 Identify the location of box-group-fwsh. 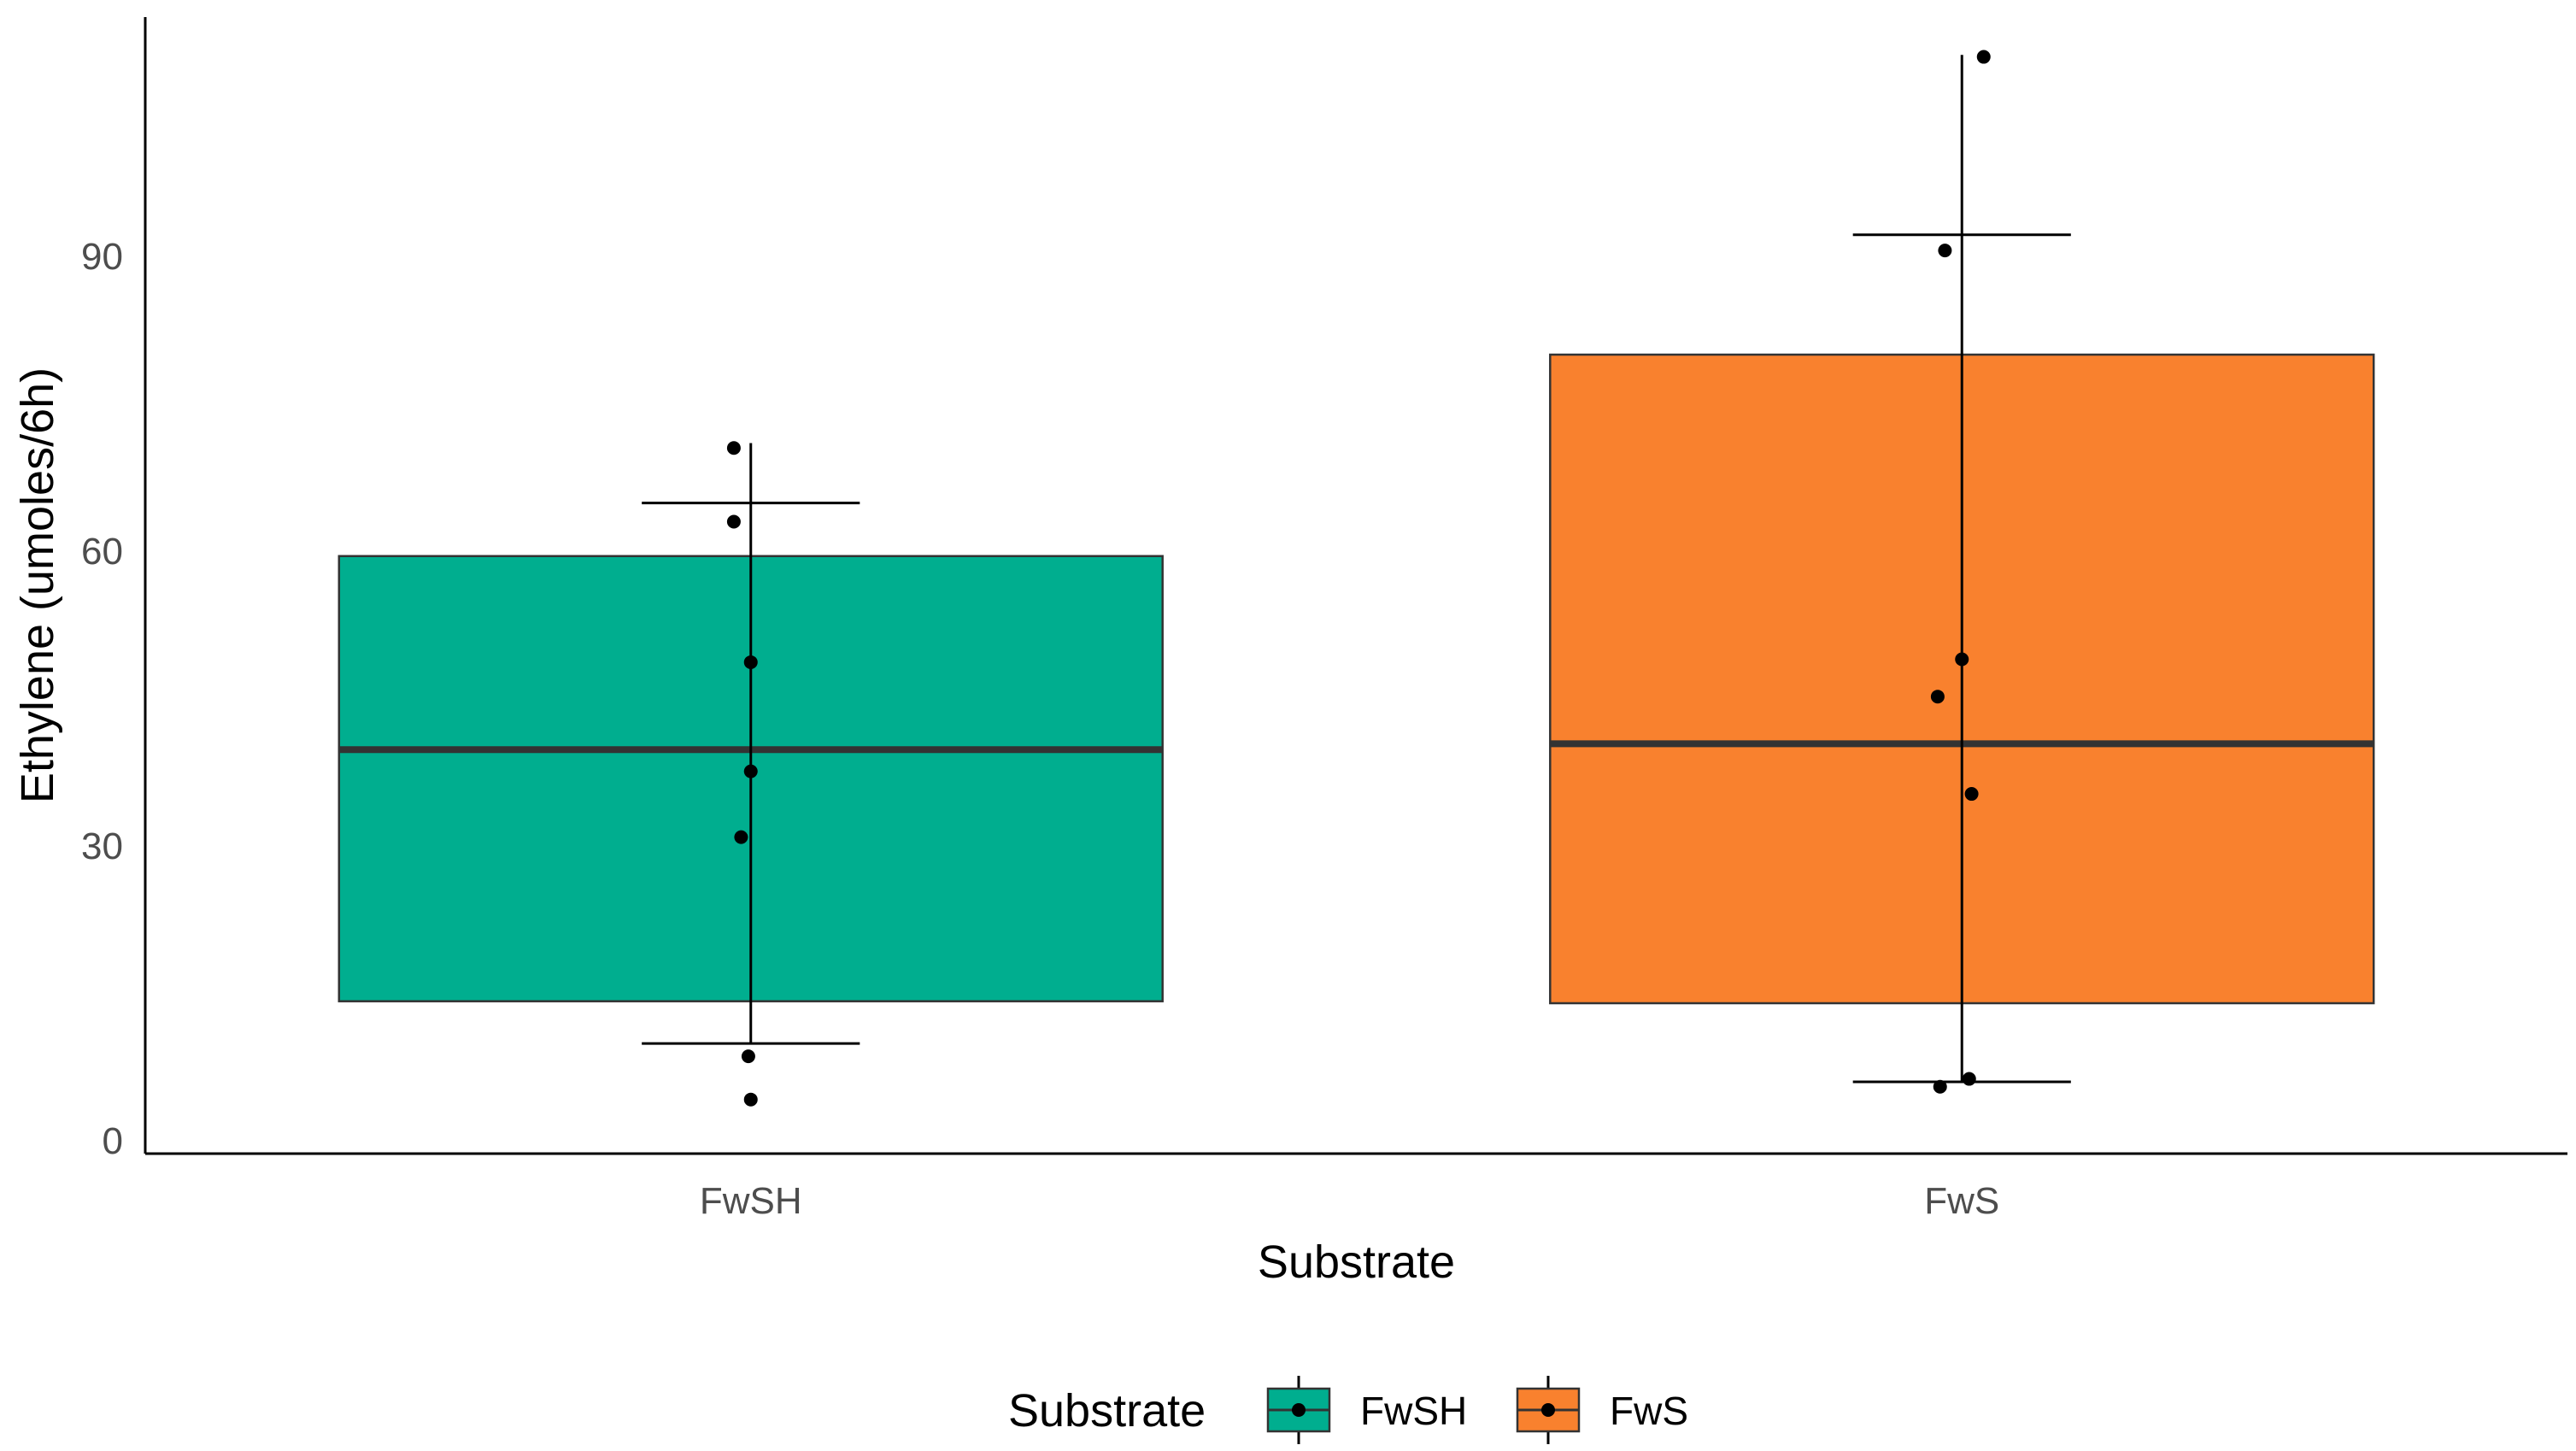
(750, 774).